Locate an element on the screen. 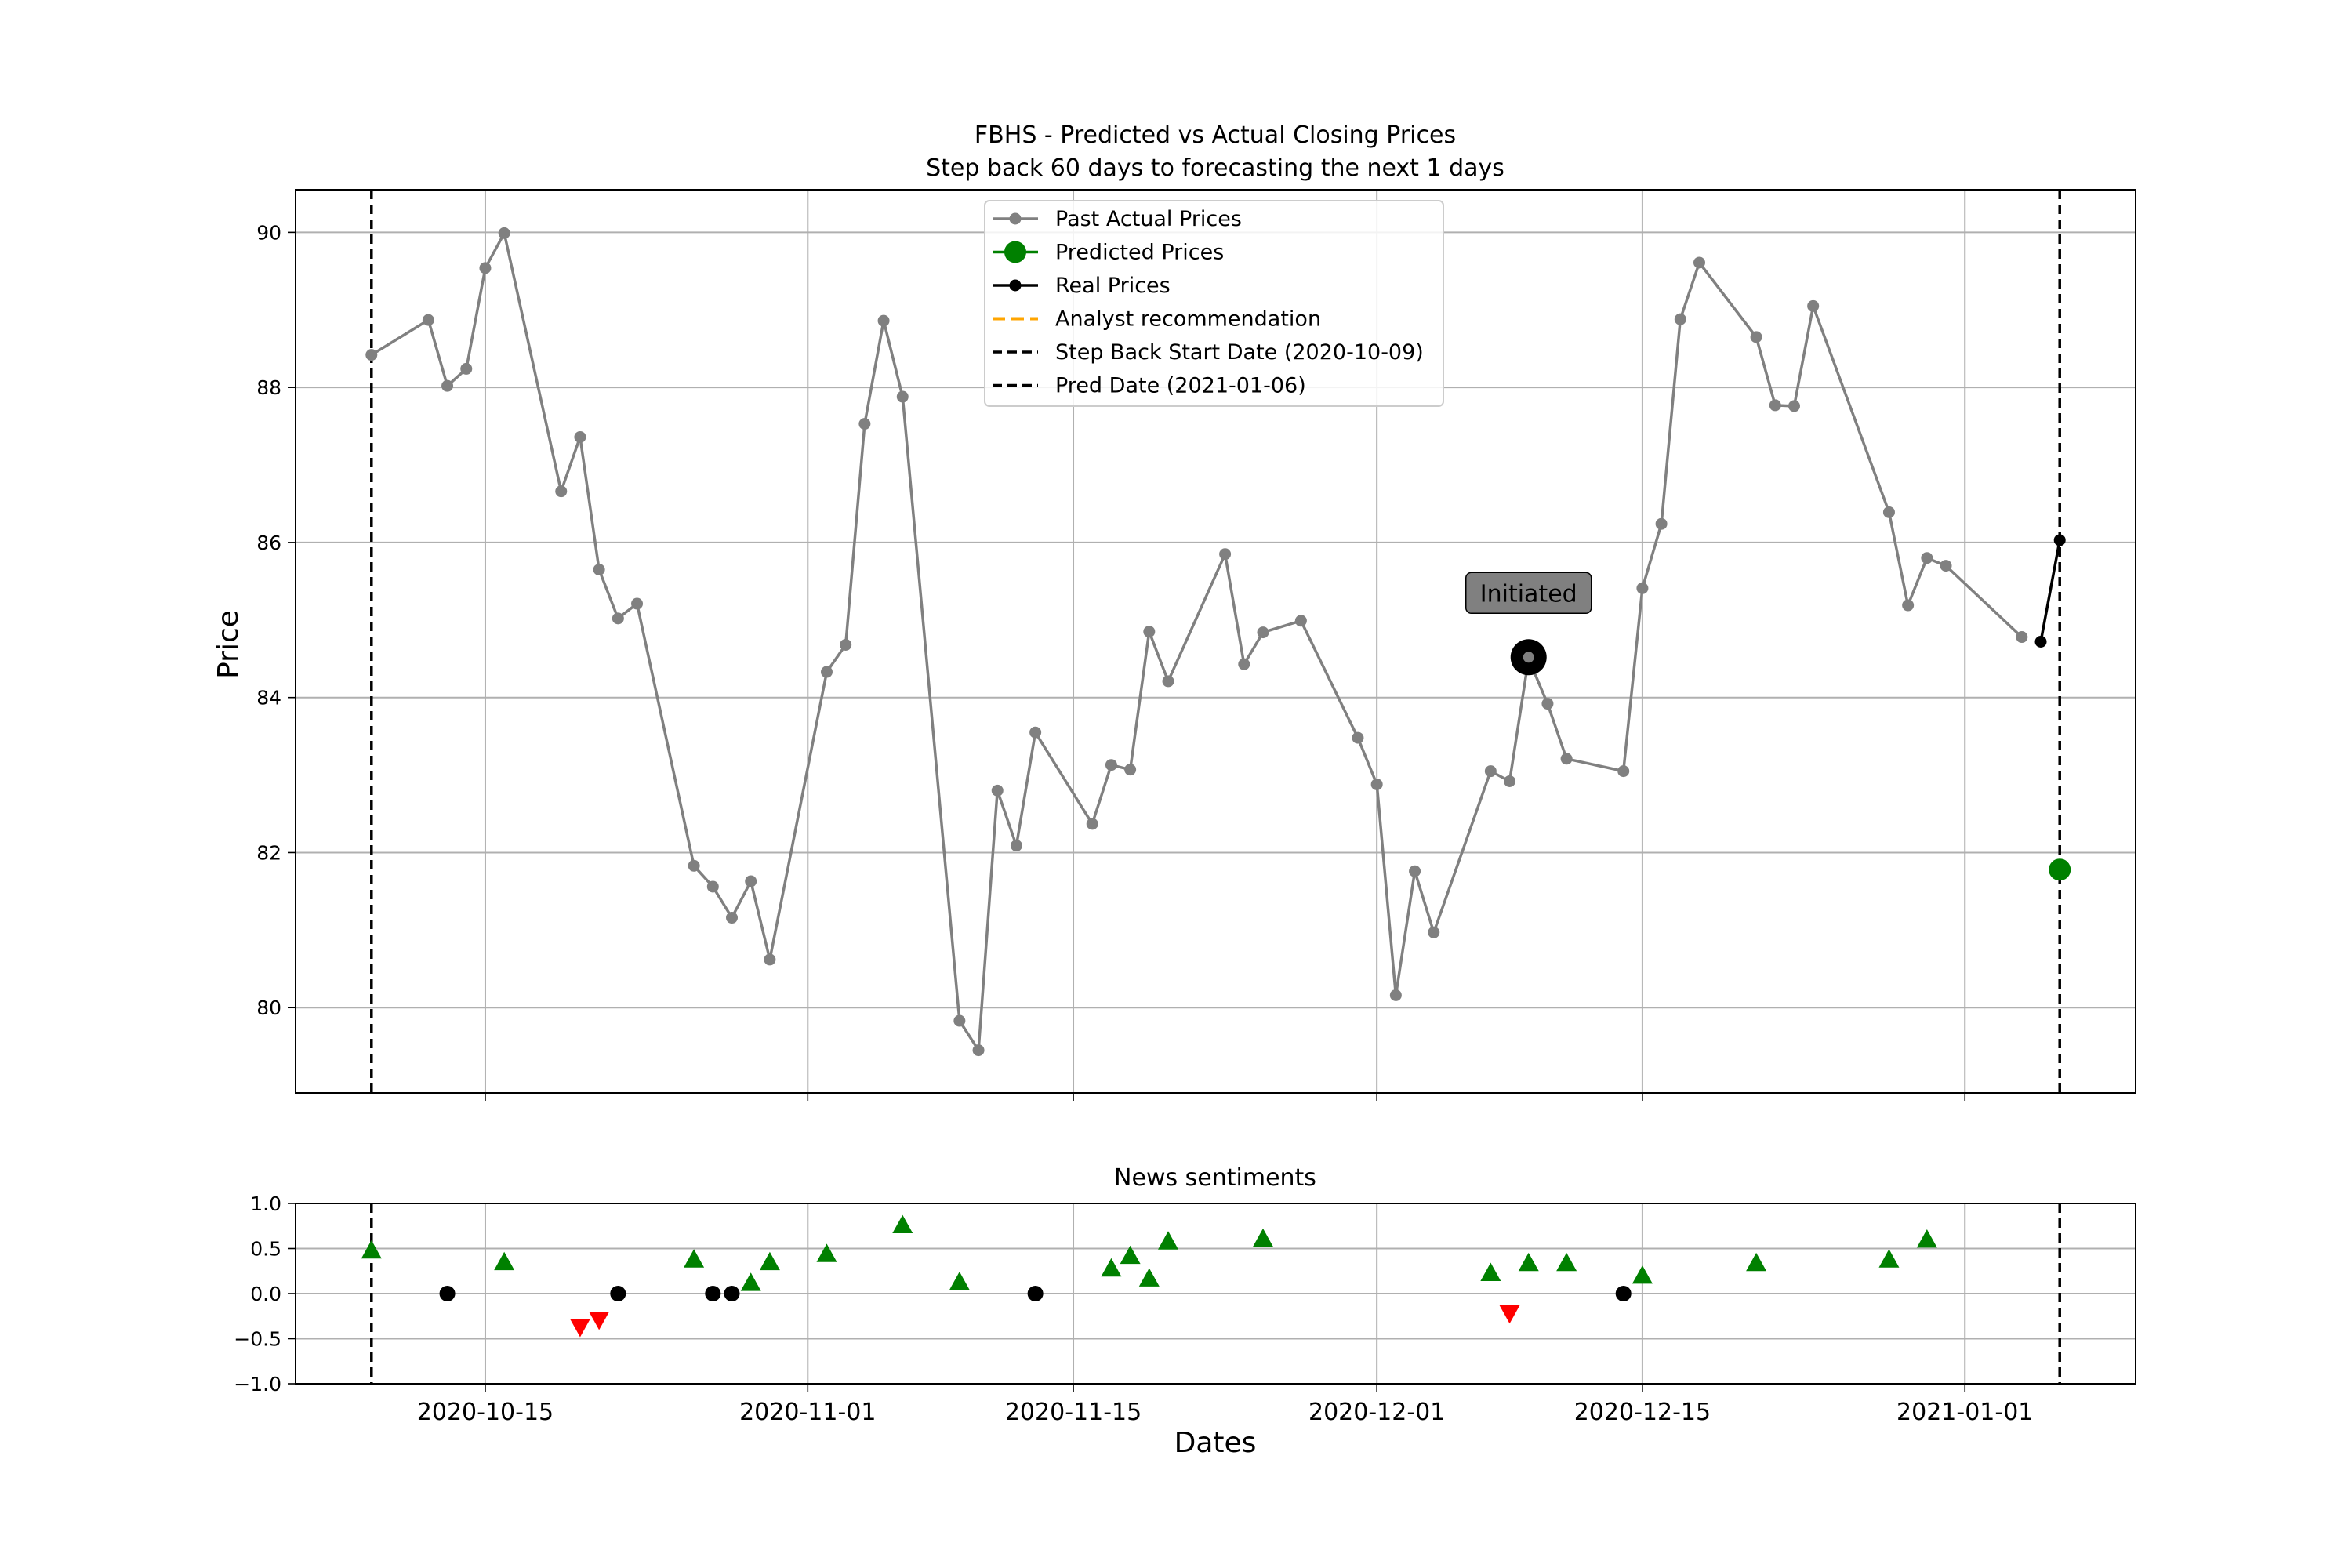 This screenshot has width=2352, height=1568. sentiment-x-tick-label: 2021-01-01 is located at coordinates (1964, 1412).